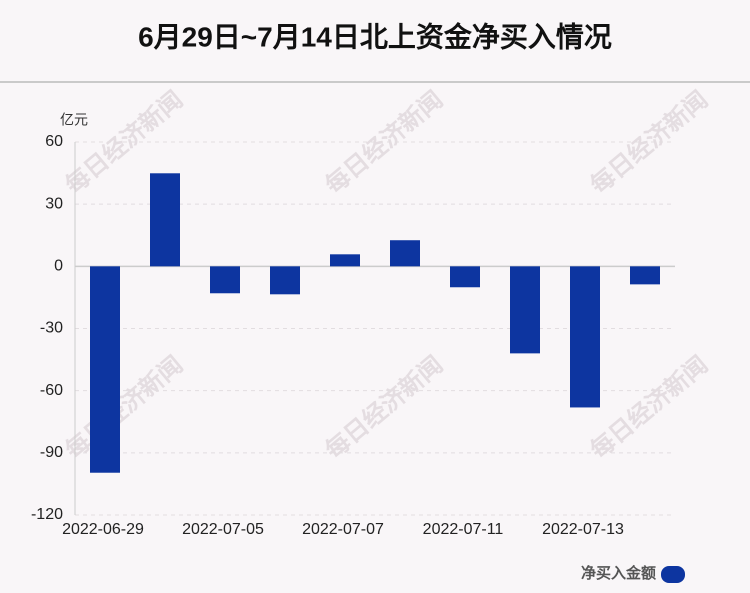 Image resolution: width=750 pixels, height=593 pixels. I want to click on y-unit: 亿元, so click(74, 120).